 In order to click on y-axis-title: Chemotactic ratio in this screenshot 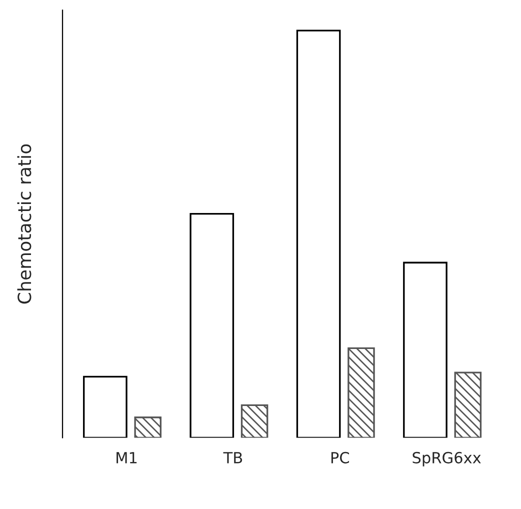, I will do `click(24, 224)`.